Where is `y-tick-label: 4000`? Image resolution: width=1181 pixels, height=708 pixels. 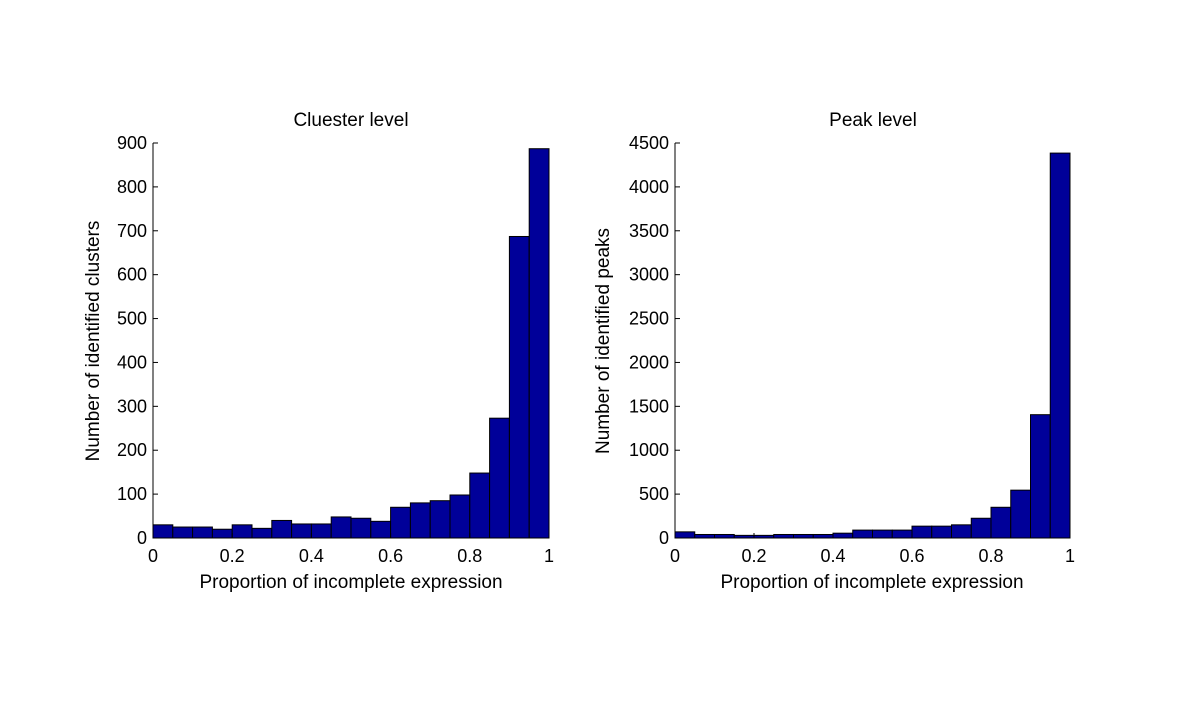 y-tick-label: 4000 is located at coordinates (649, 187).